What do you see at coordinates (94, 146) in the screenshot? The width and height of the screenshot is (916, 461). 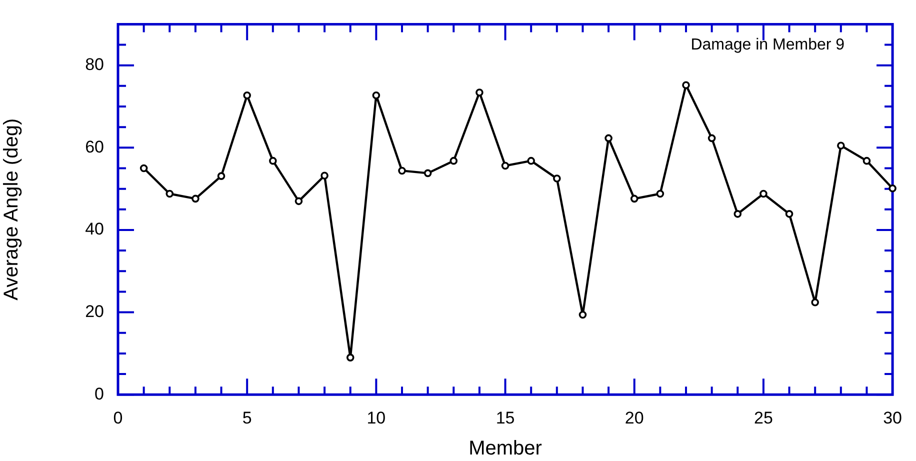 I see `y-tick-label: 60` at bounding box center [94, 146].